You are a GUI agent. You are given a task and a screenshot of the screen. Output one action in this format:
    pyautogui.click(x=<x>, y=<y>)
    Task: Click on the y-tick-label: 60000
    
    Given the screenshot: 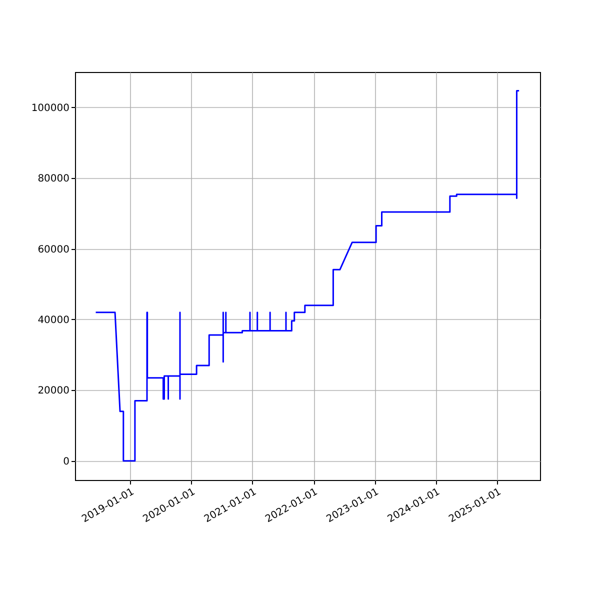 What is the action you would take?
    pyautogui.click(x=54, y=250)
    